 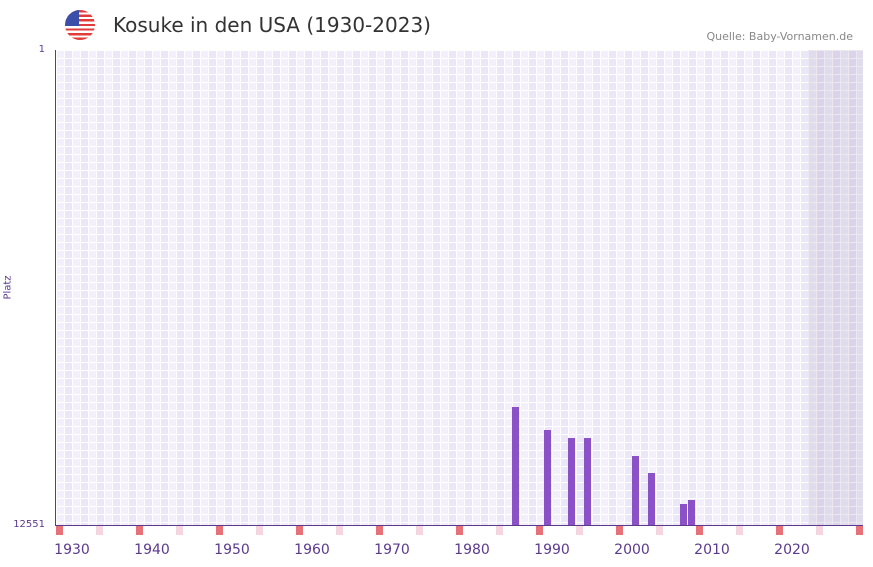 What do you see at coordinates (232, 550) in the screenshot?
I see `x-tick-label: 1950` at bounding box center [232, 550].